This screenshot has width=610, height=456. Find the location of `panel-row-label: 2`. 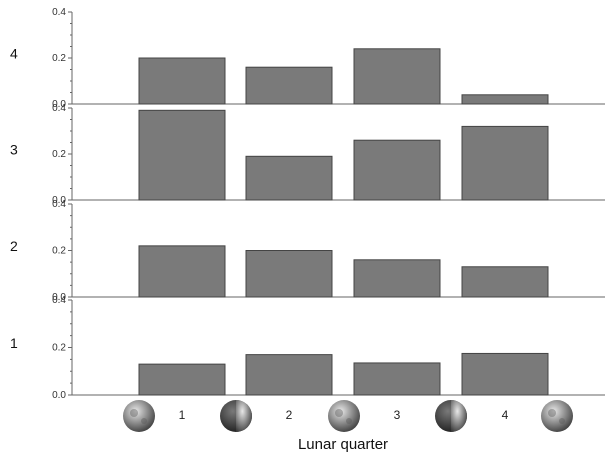

panel-row-label: 2 is located at coordinates (14, 246).